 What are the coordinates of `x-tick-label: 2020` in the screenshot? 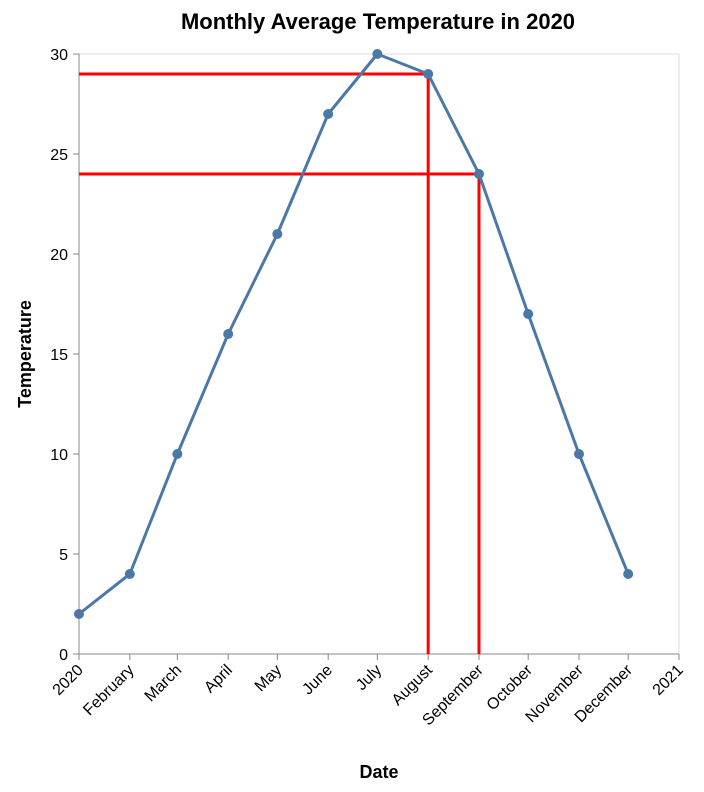 It's located at (68, 680).